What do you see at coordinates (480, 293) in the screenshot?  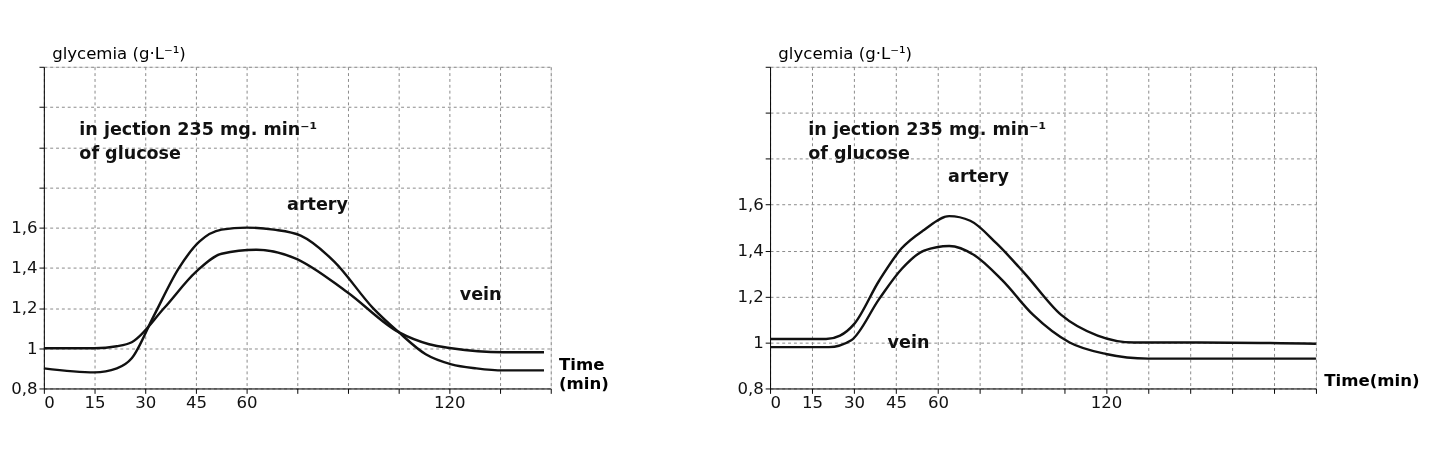 I see `text: vein` at bounding box center [480, 293].